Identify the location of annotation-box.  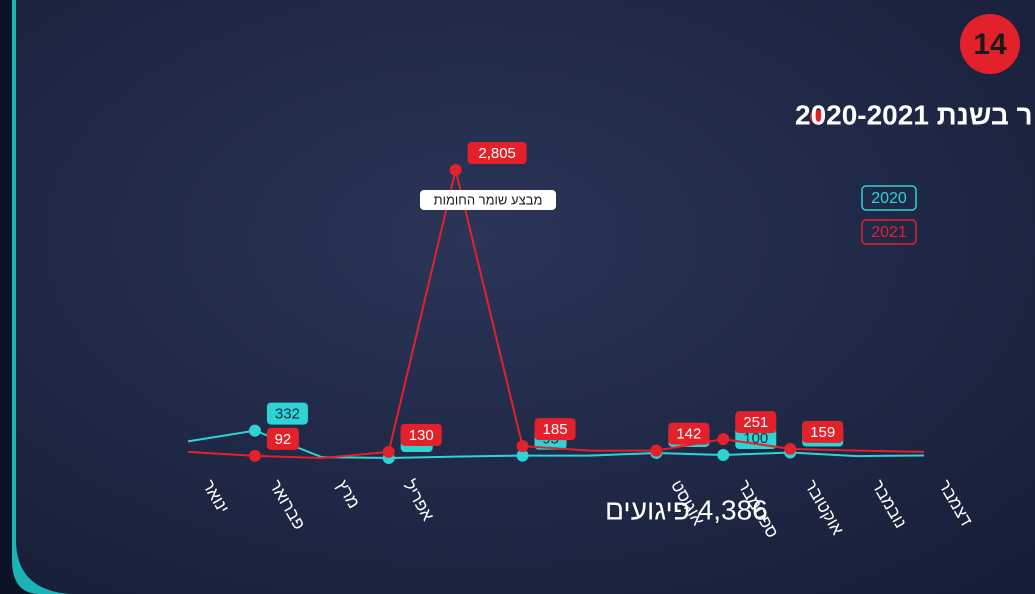
(488, 200).